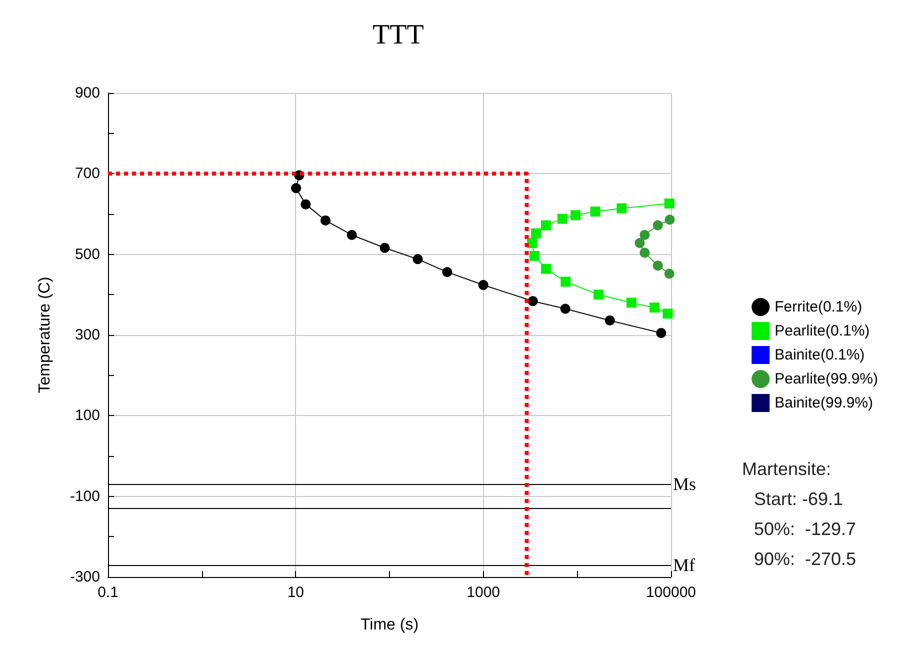 This screenshot has width=899, height=653. What do you see at coordinates (87, 335) in the screenshot?
I see `y-tick-label: 300` at bounding box center [87, 335].